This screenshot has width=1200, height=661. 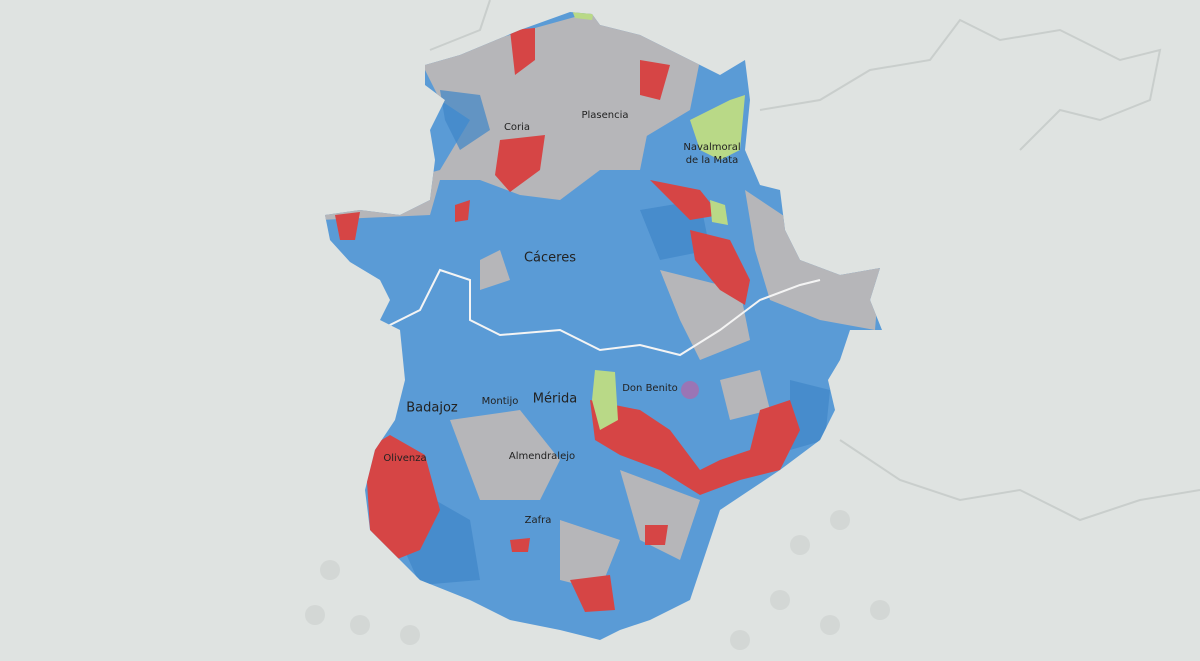 What do you see at coordinates (650, 388) in the screenshot?
I see `place-label: Don Benito` at bounding box center [650, 388].